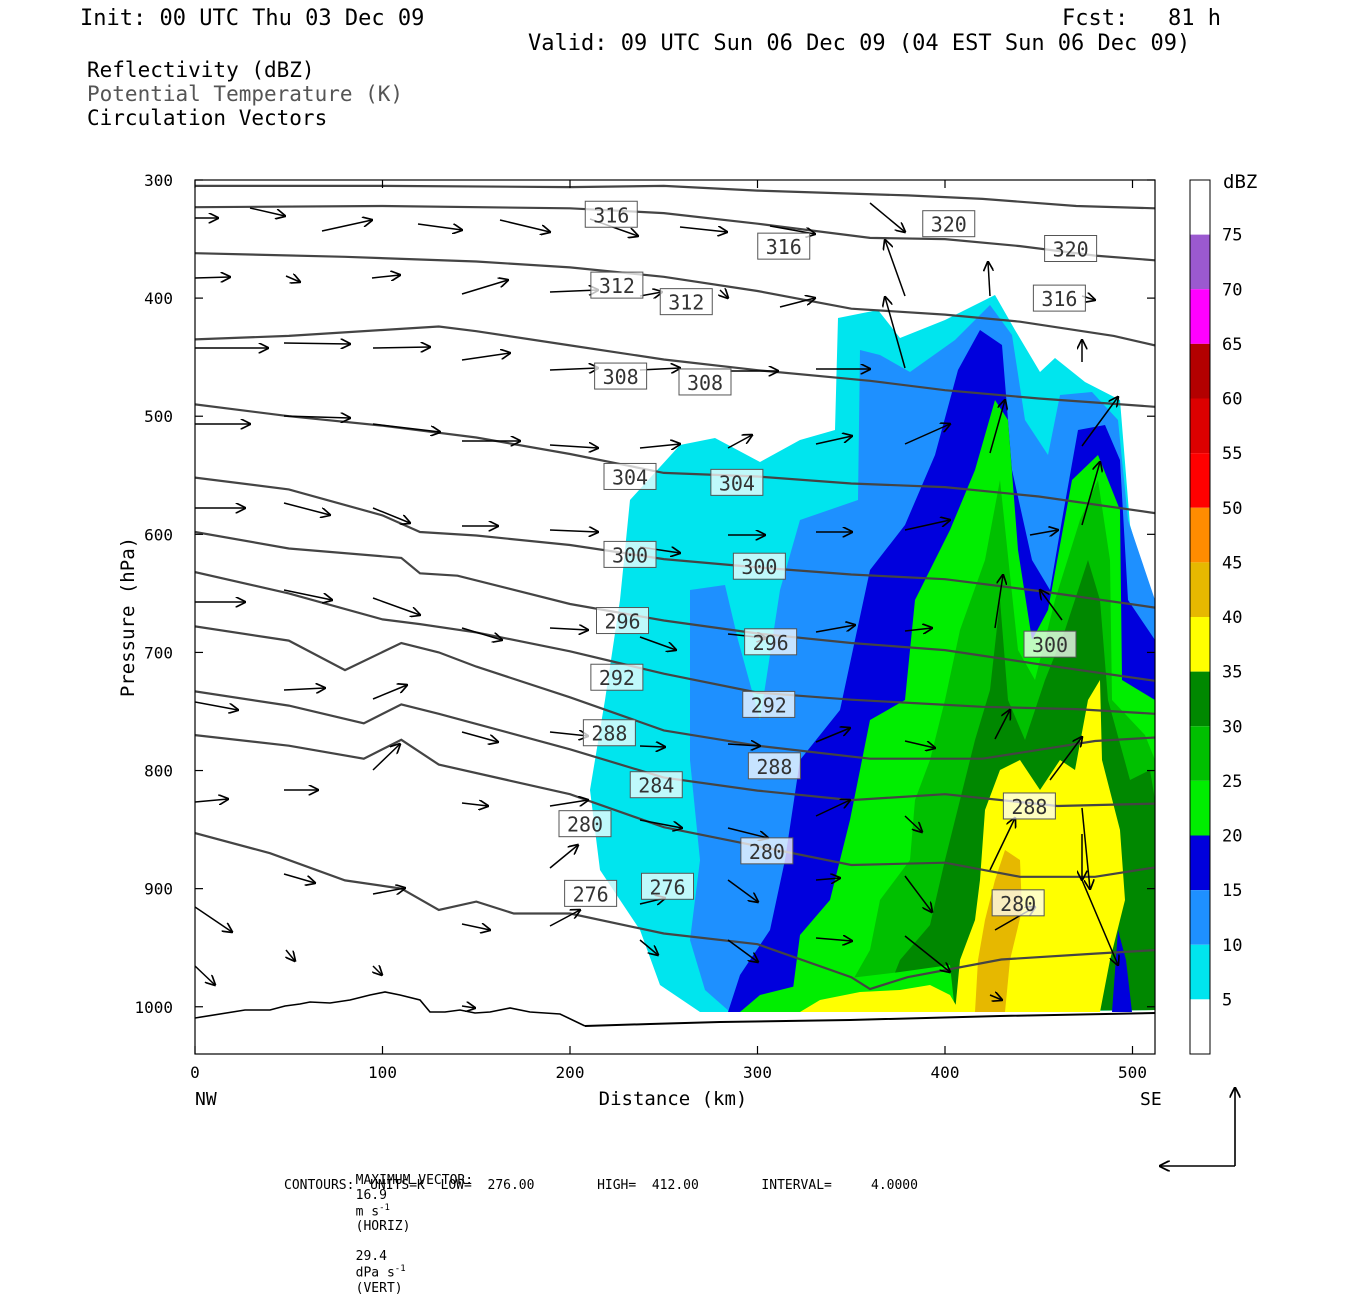 The height and width of the screenshot is (1296, 1350). Describe the element at coordinates (1232, 727) in the screenshot. I see `colorbar-level-label: 30` at that location.